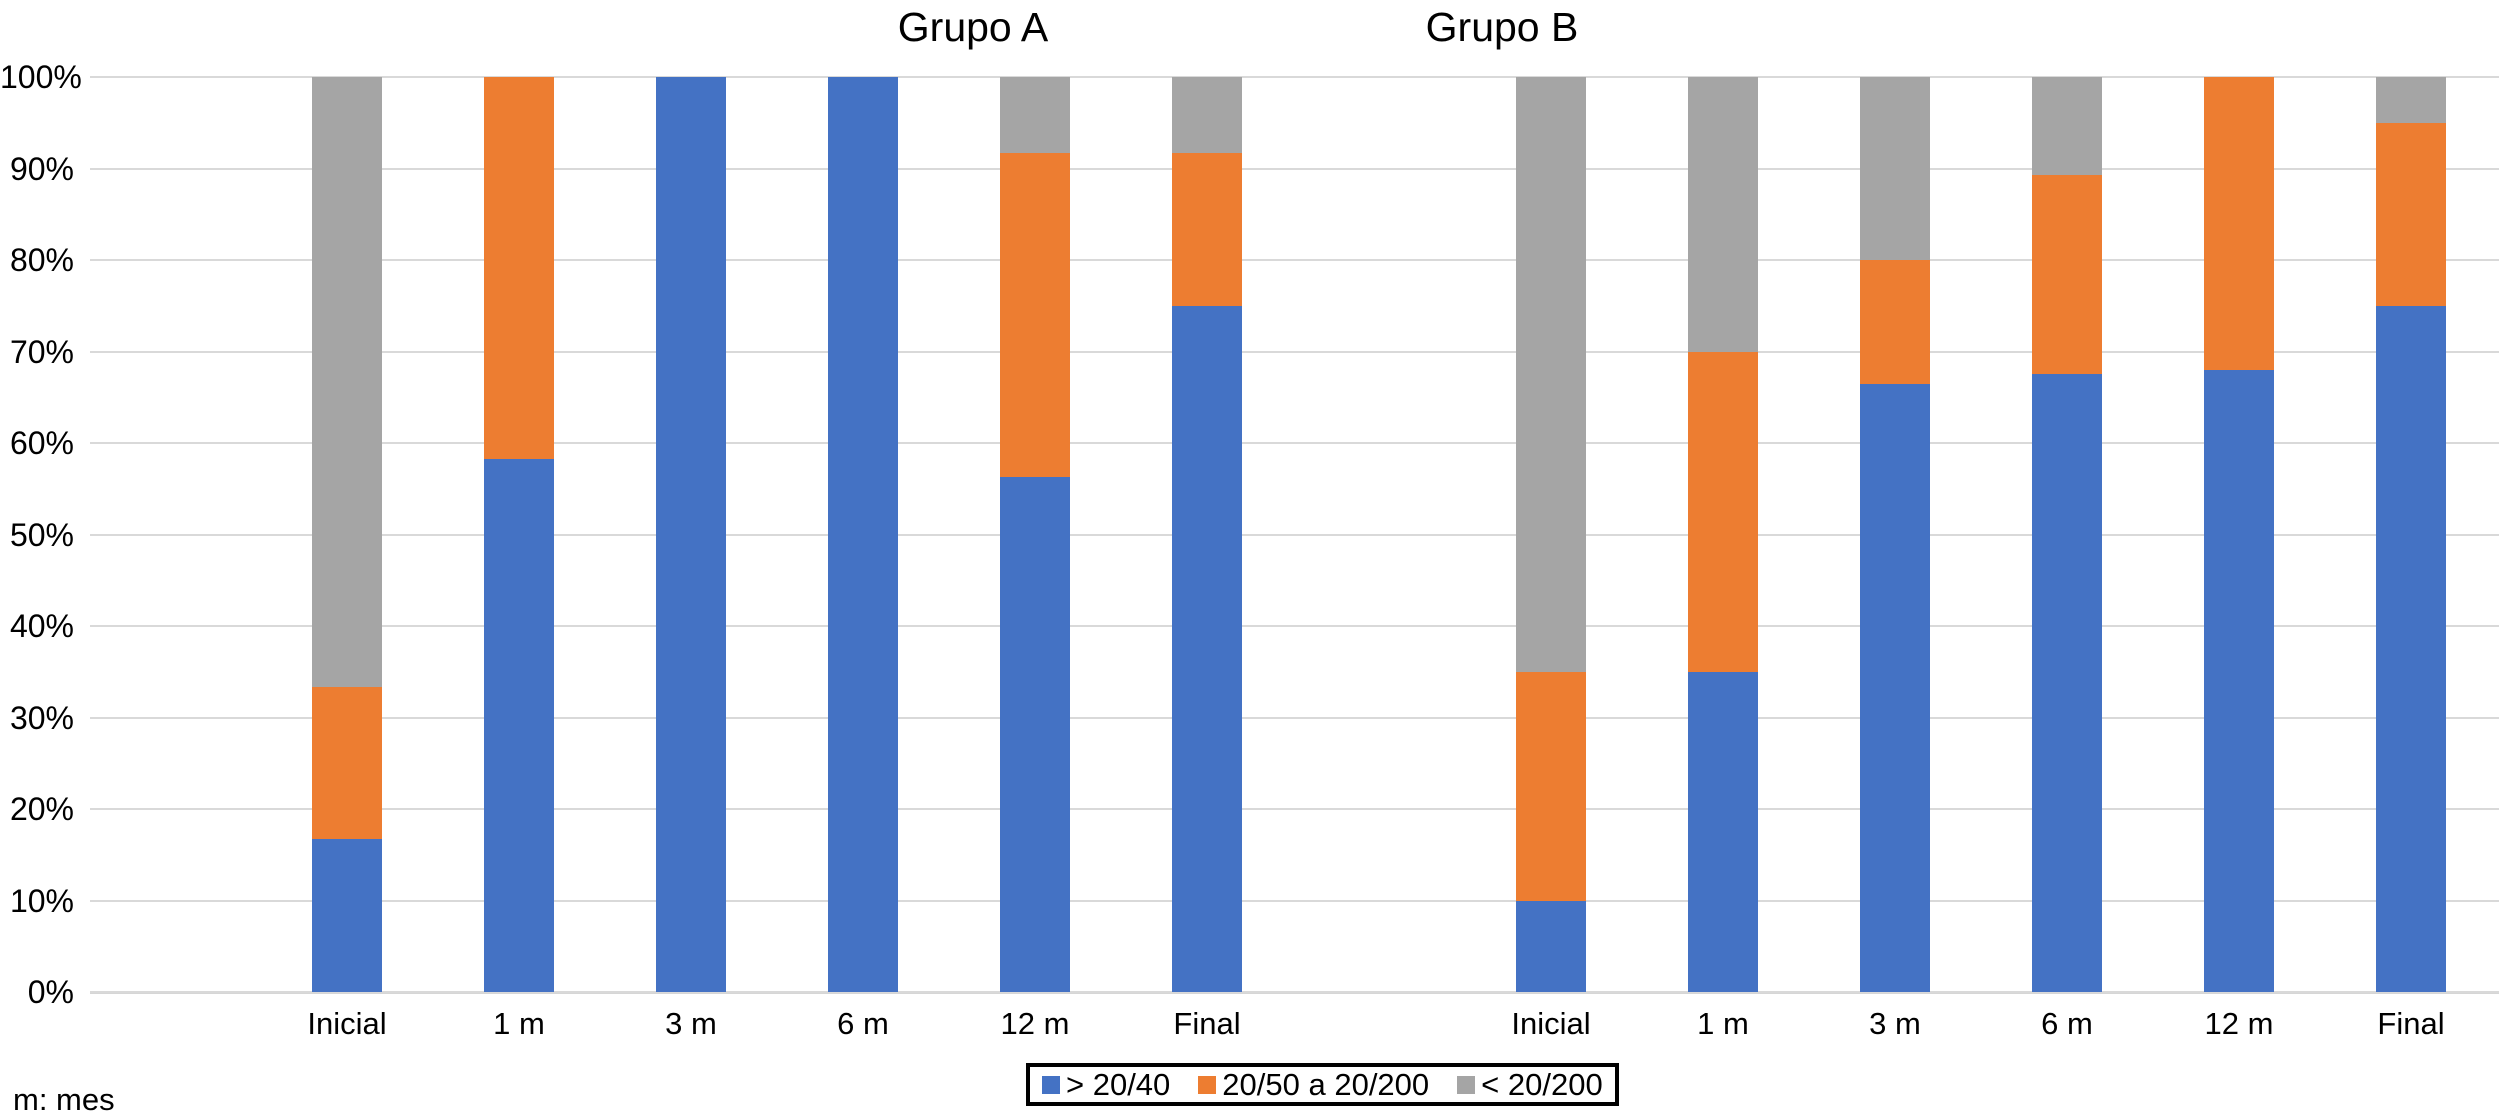 This screenshot has height=1119, width=2499. I want to click on legend-label: > 20/40, so click(1118, 1084).